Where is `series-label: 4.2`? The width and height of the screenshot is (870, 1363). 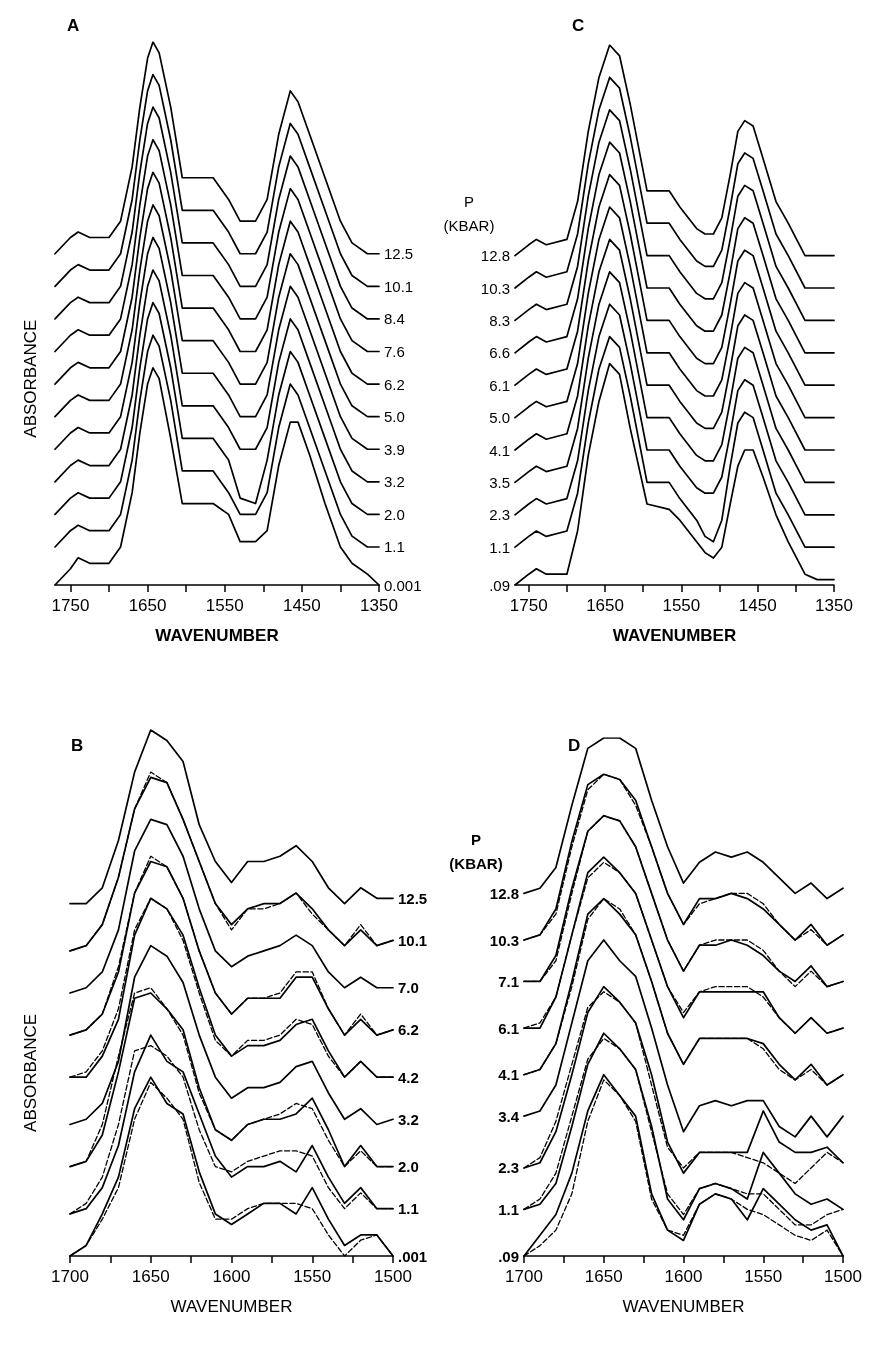
series-label: 4.2 is located at coordinates (408, 1077).